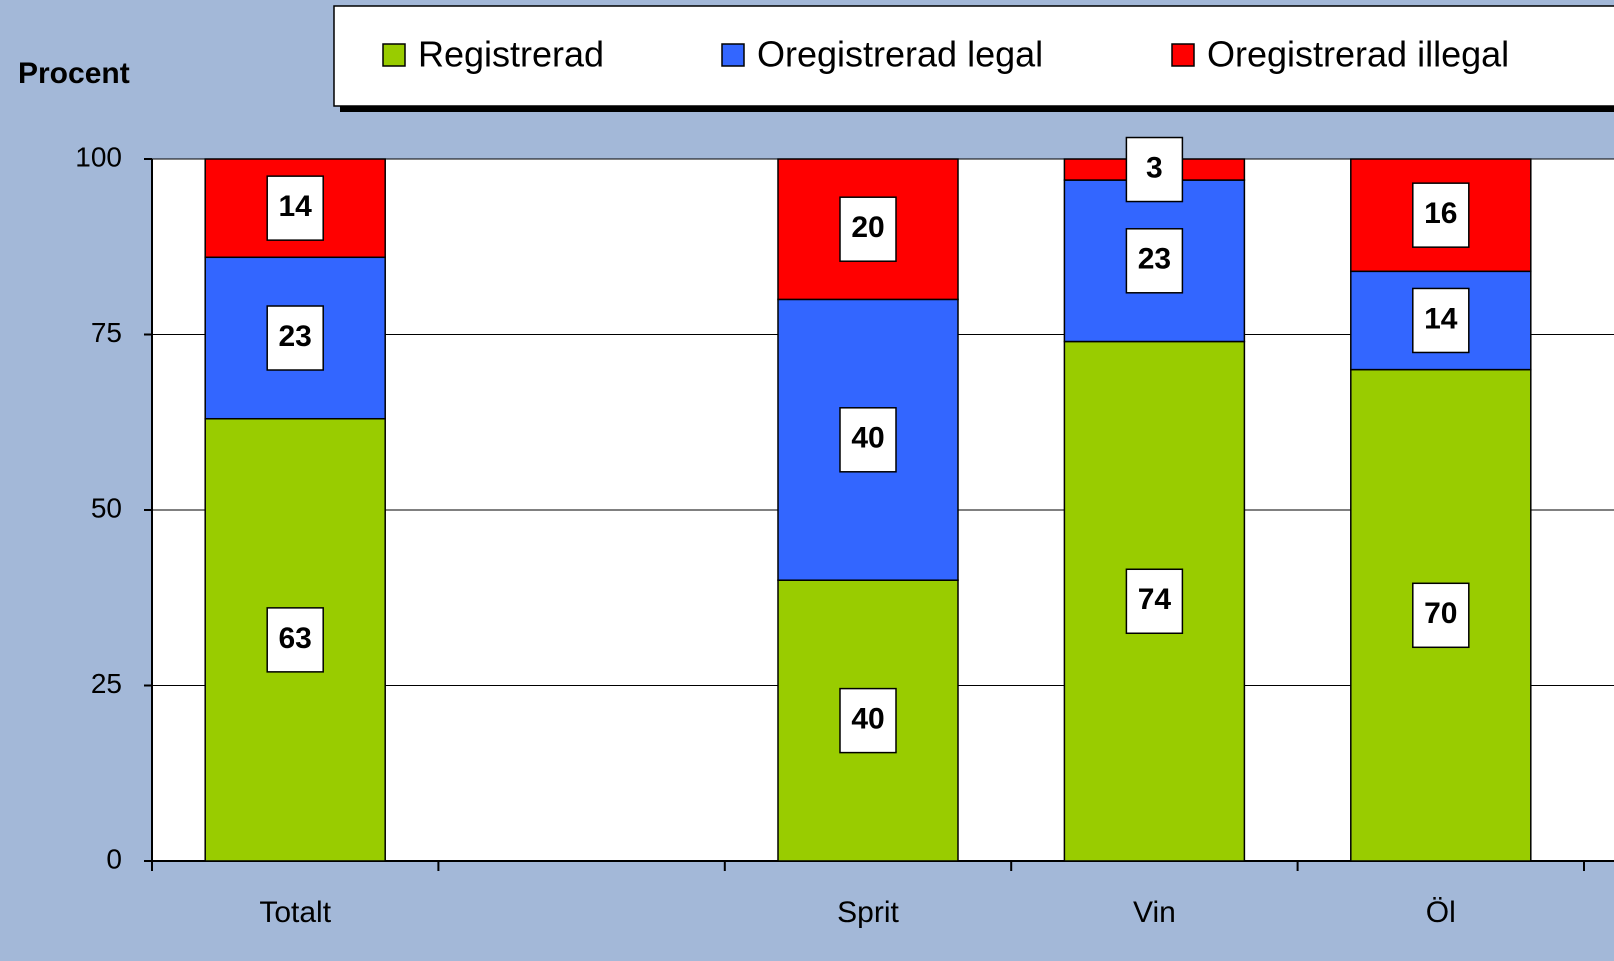 Image resolution: width=1614 pixels, height=961 pixels. I want to click on y-axis-label: Procent, so click(74, 73).